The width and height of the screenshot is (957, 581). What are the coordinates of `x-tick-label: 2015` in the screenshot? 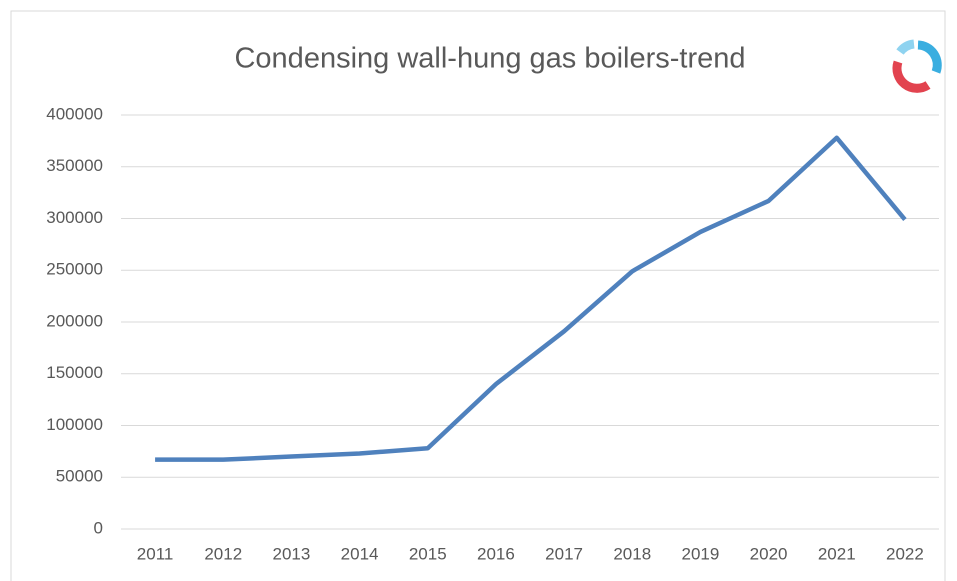 It's located at (428, 553).